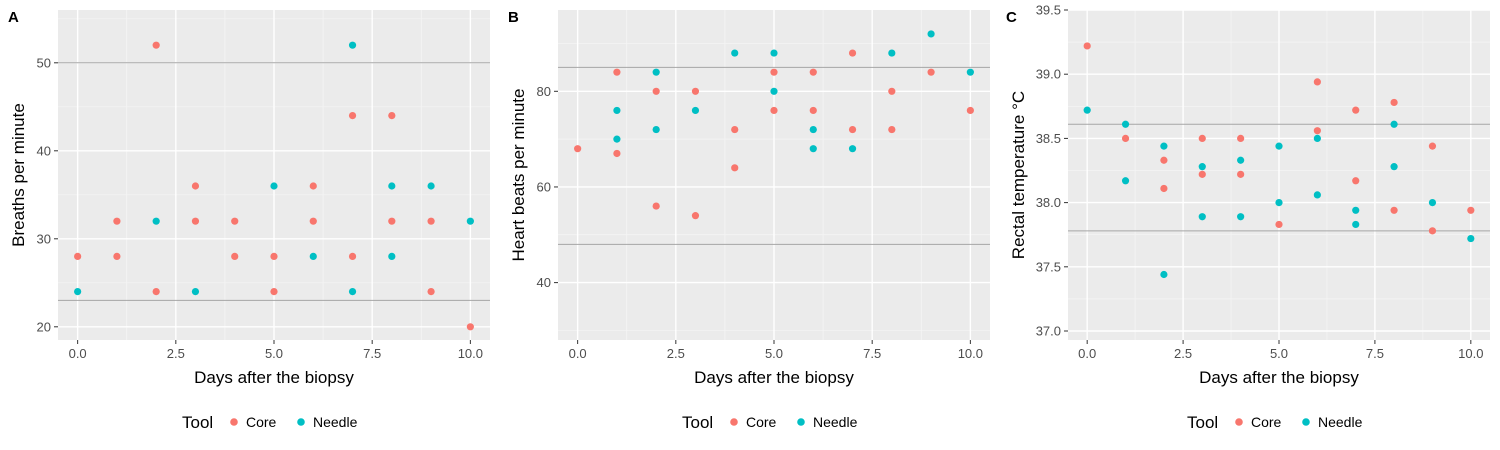  I want to click on y-tick-label: 38.5, so click(1048, 138).